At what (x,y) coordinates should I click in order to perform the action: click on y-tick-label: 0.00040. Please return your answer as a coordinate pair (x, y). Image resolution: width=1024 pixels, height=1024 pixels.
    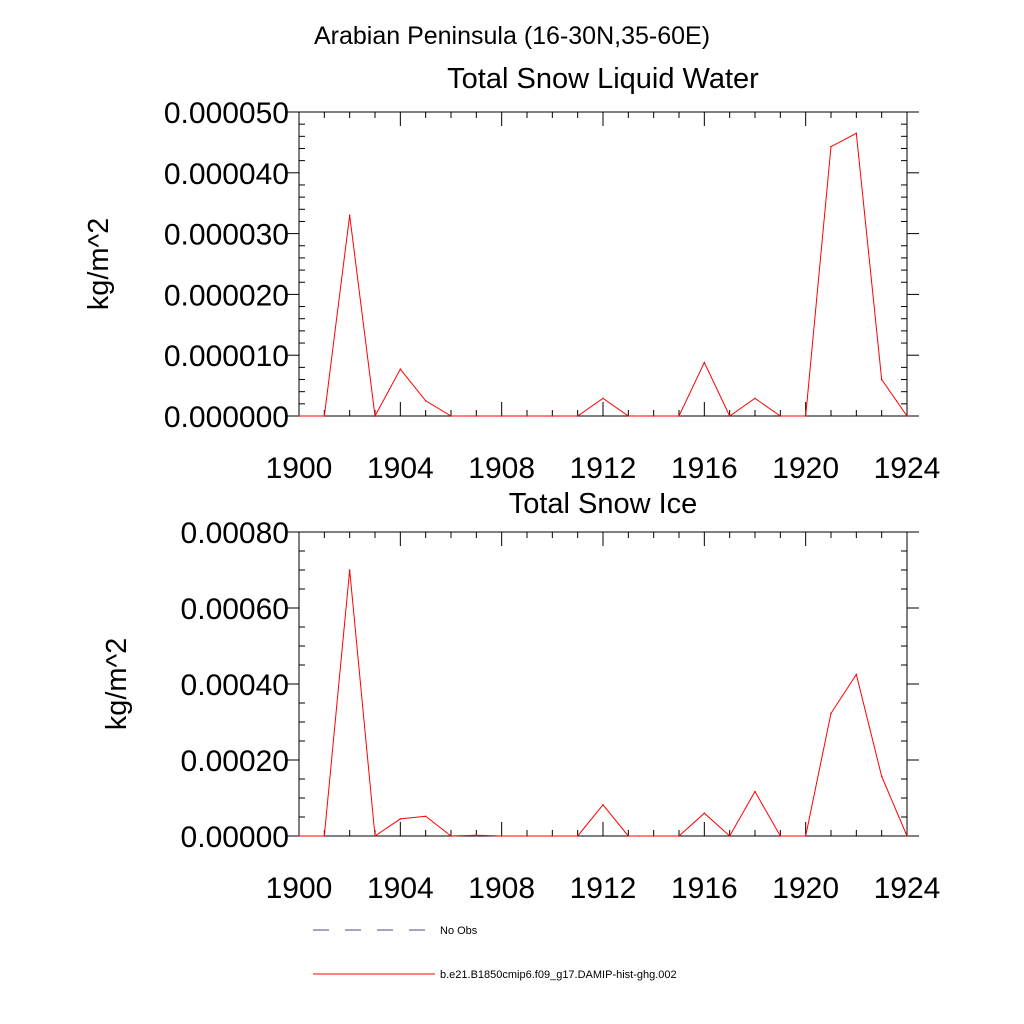
    Looking at the image, I should click on (235, 685).